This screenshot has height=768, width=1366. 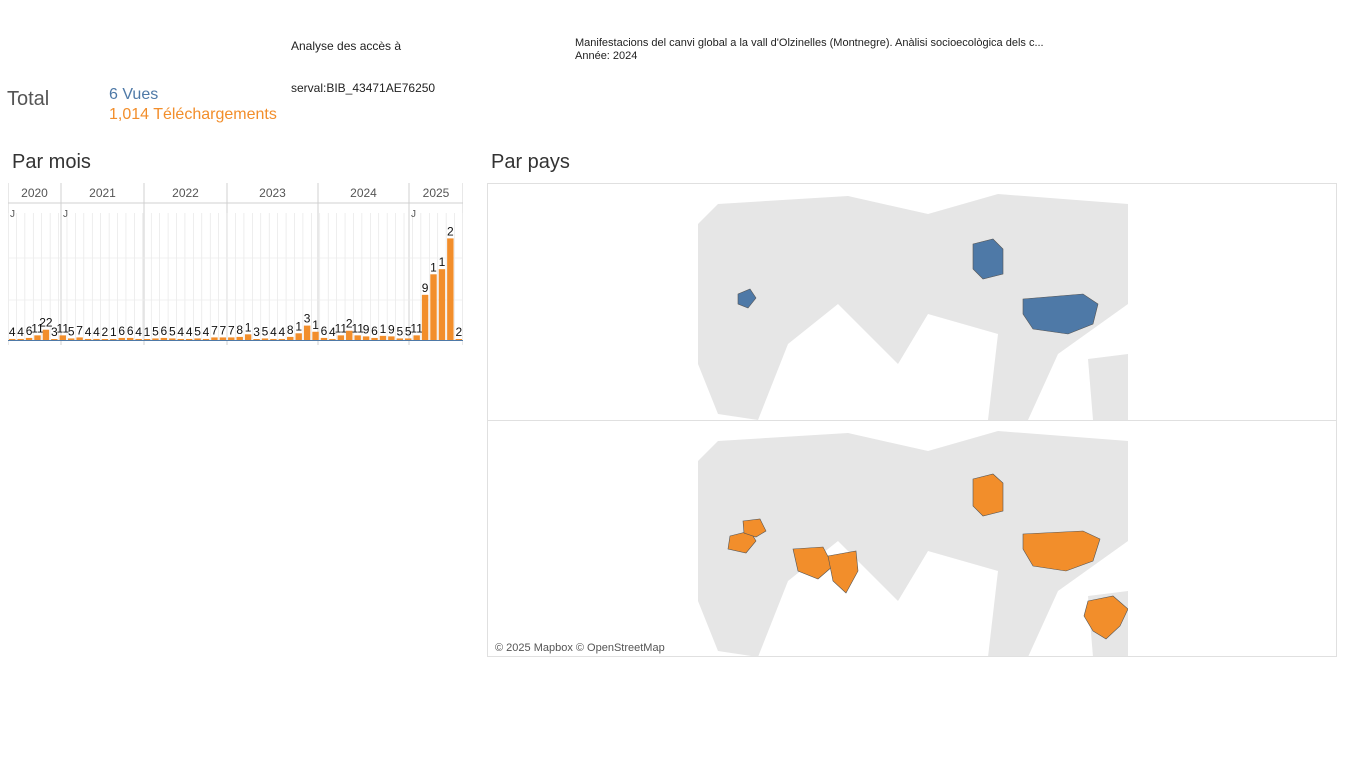 I want to click on map-divider, so click(x=912, y=420).